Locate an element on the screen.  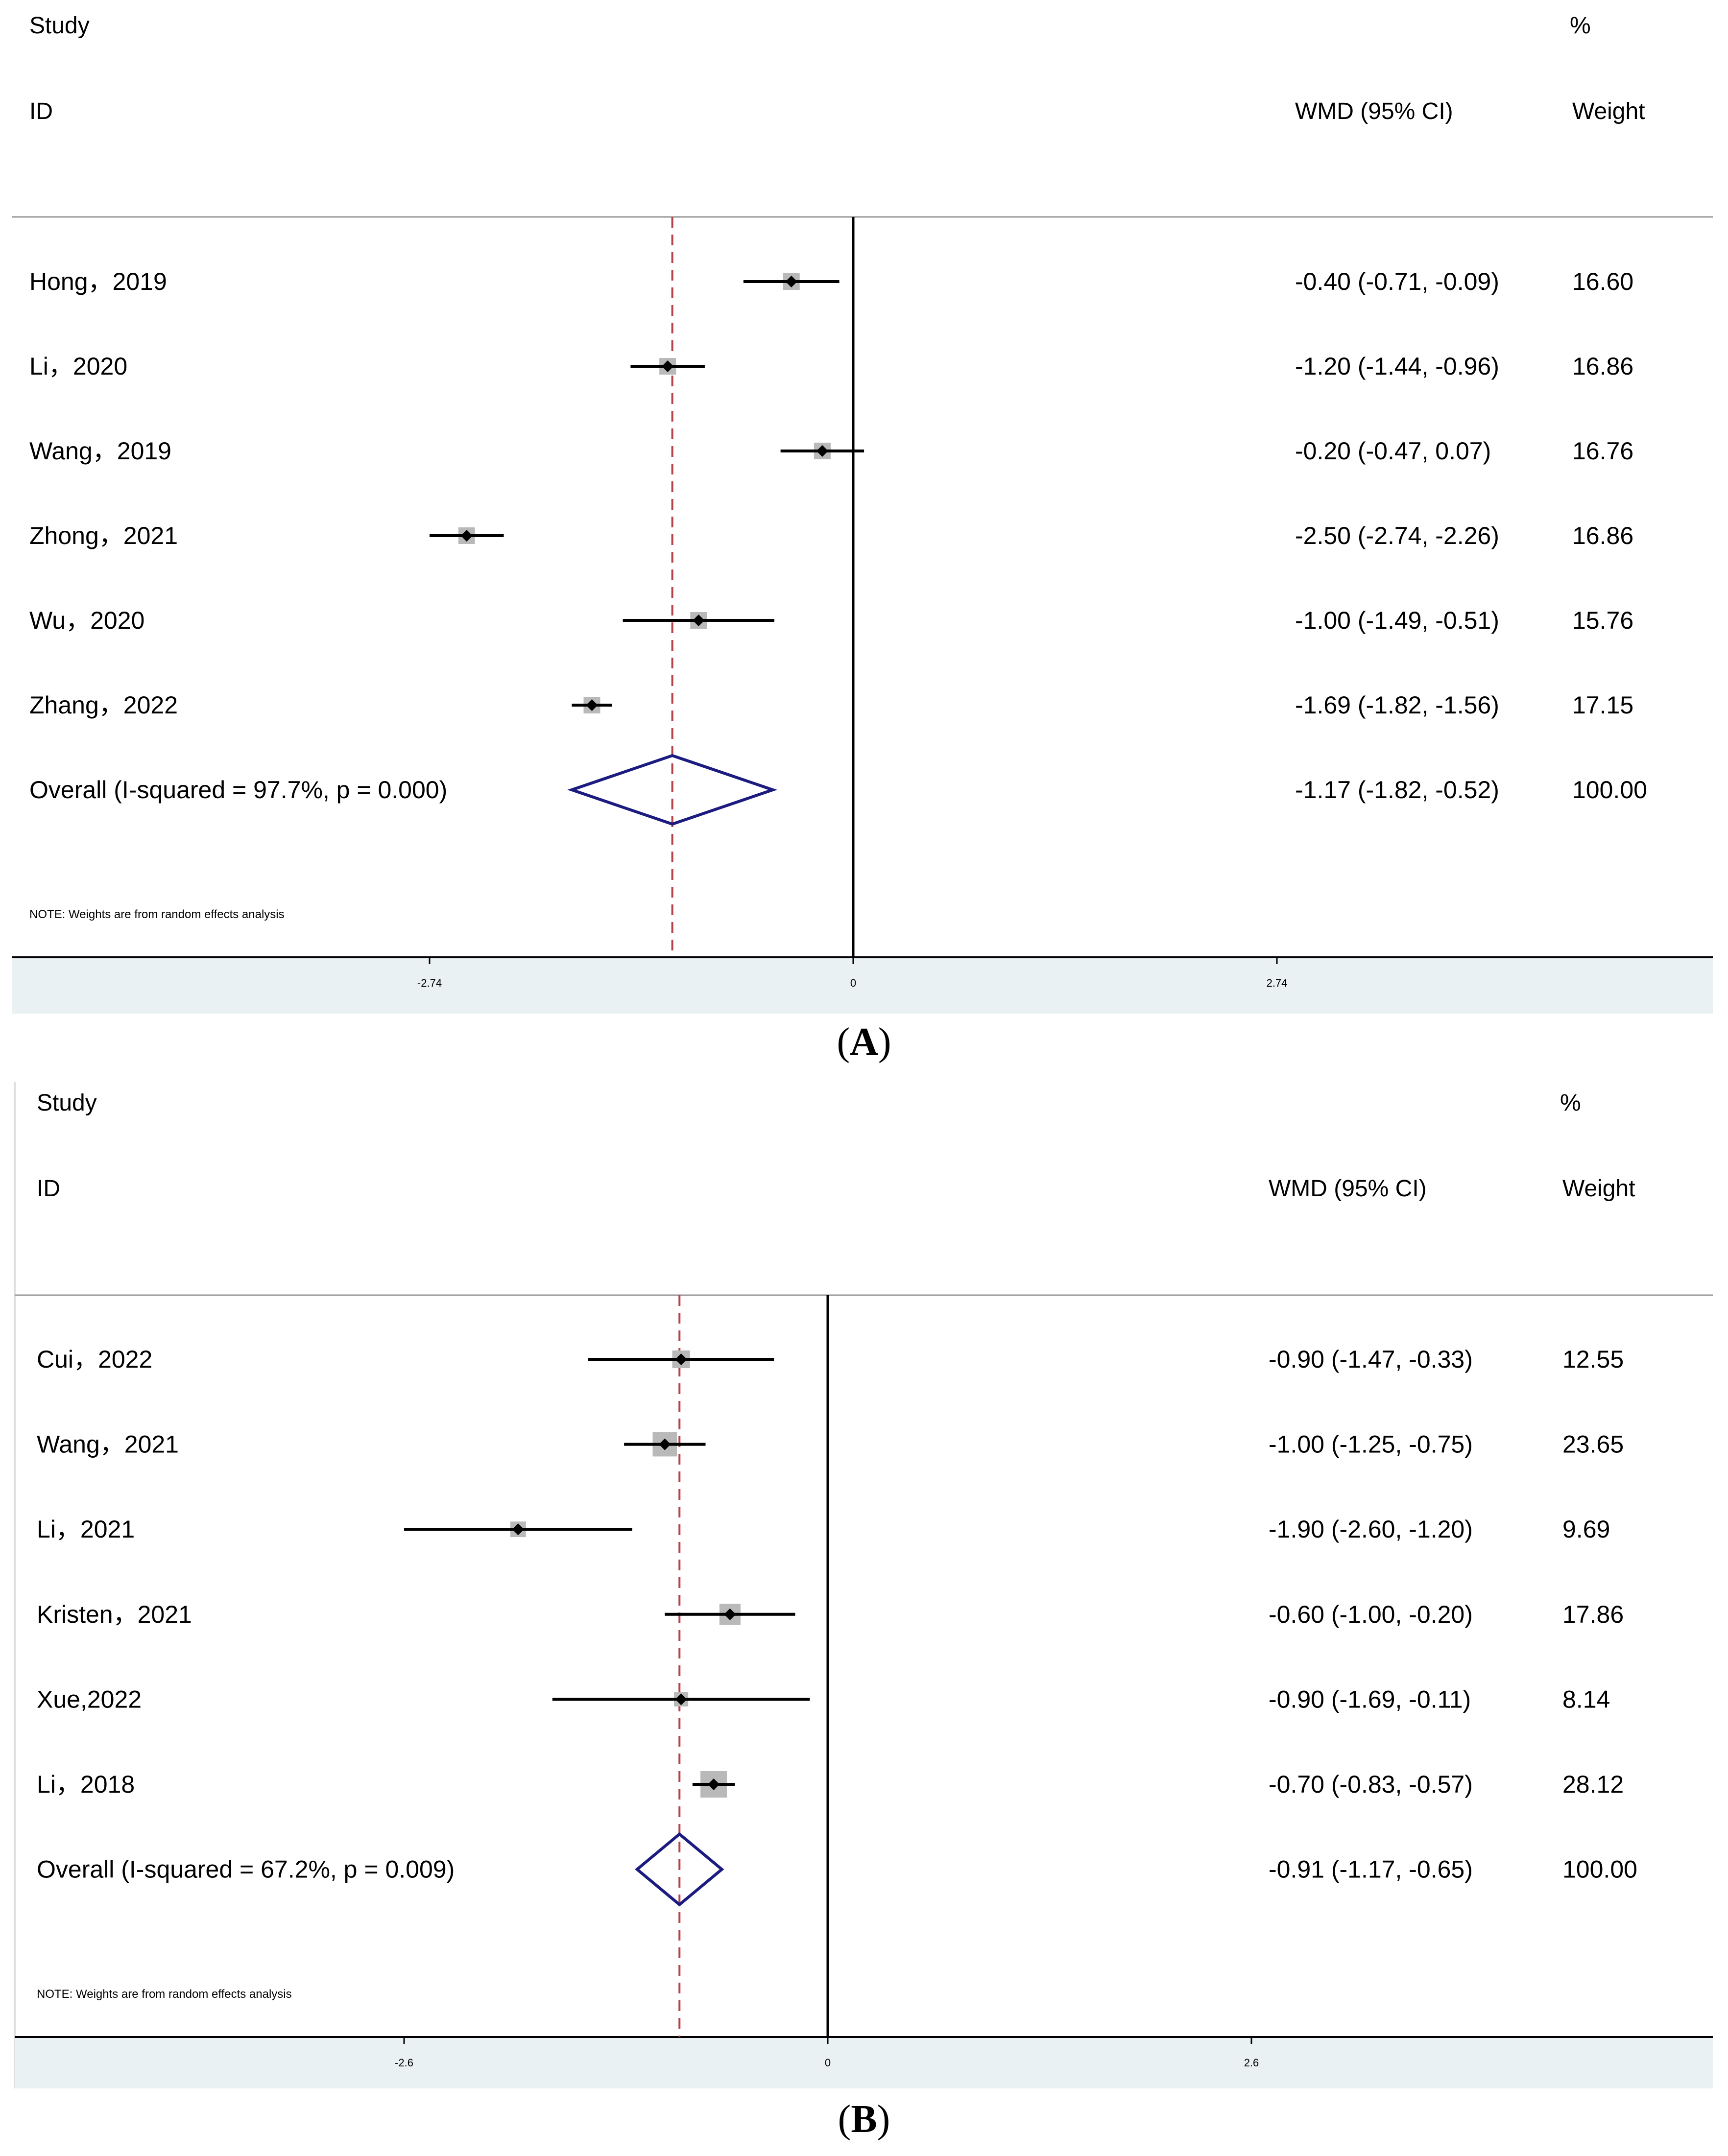
study-weight-text: 17.15 is located at coordinates (1602, 705).